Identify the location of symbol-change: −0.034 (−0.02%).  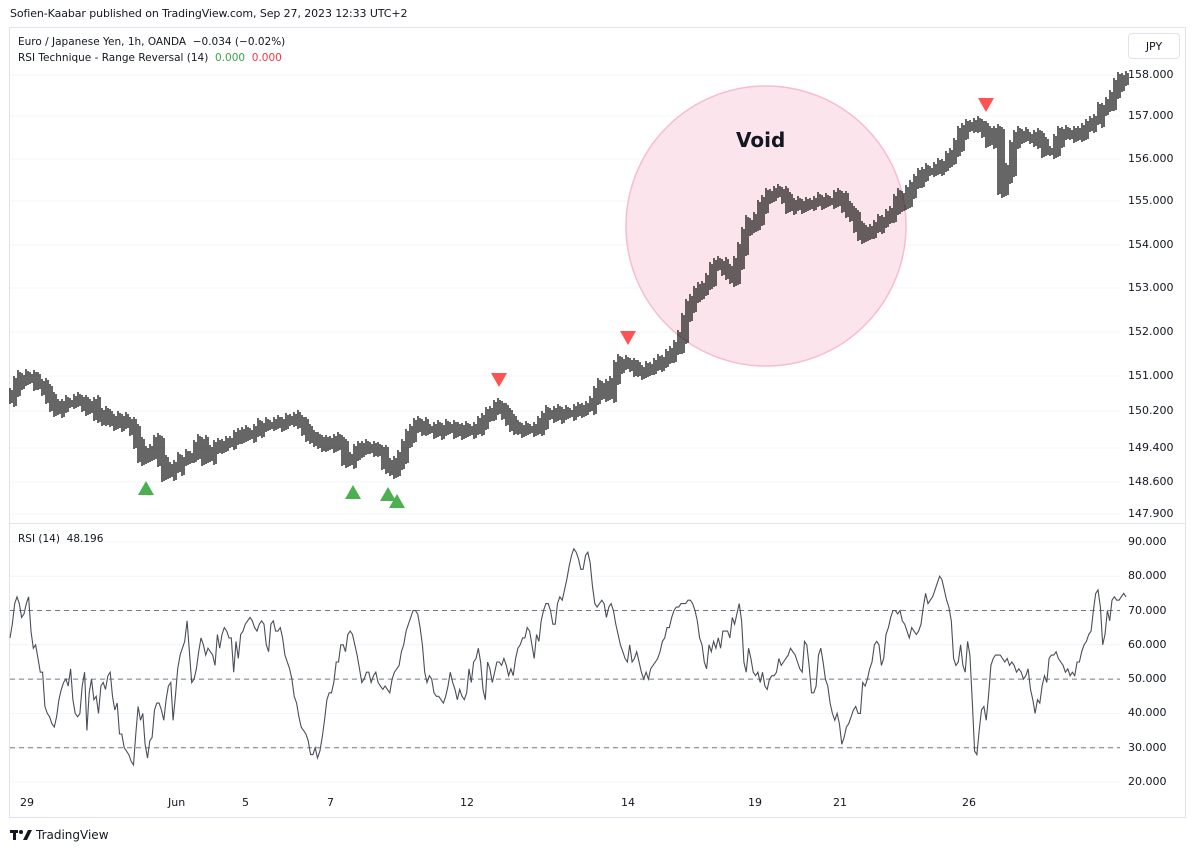
(239, 42).